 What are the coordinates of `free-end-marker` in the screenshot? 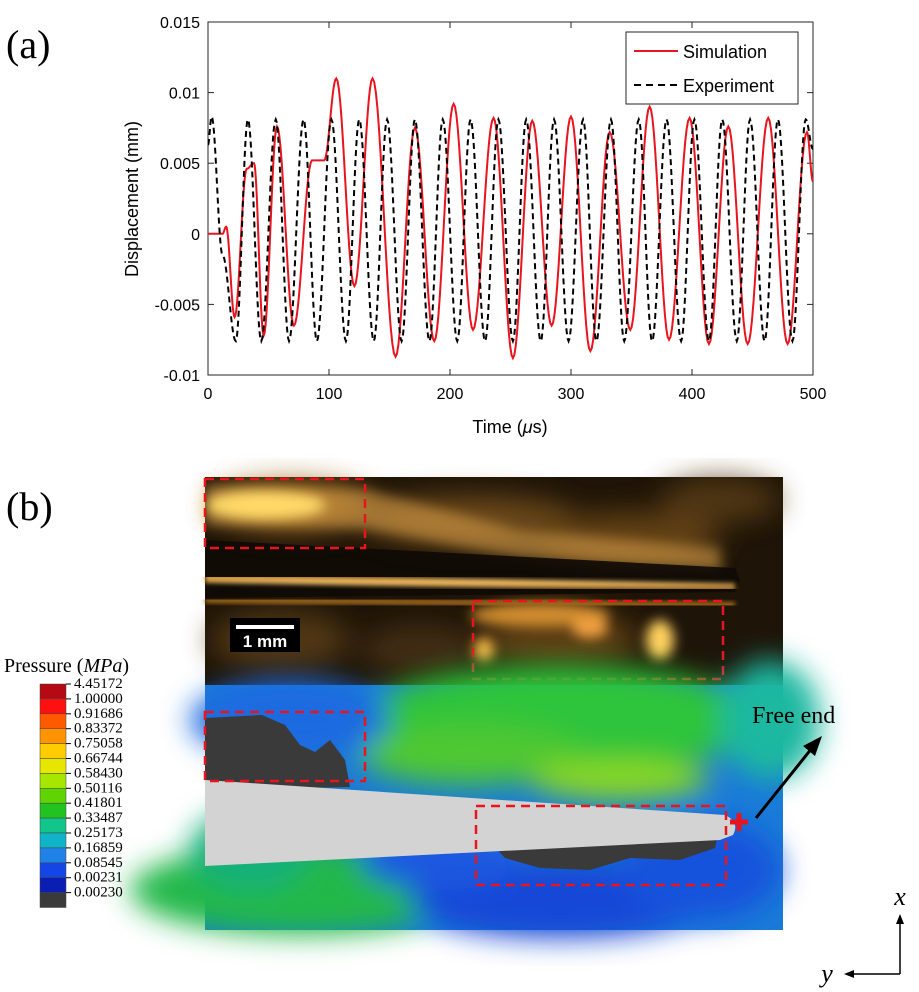 It's located at (739, 822).